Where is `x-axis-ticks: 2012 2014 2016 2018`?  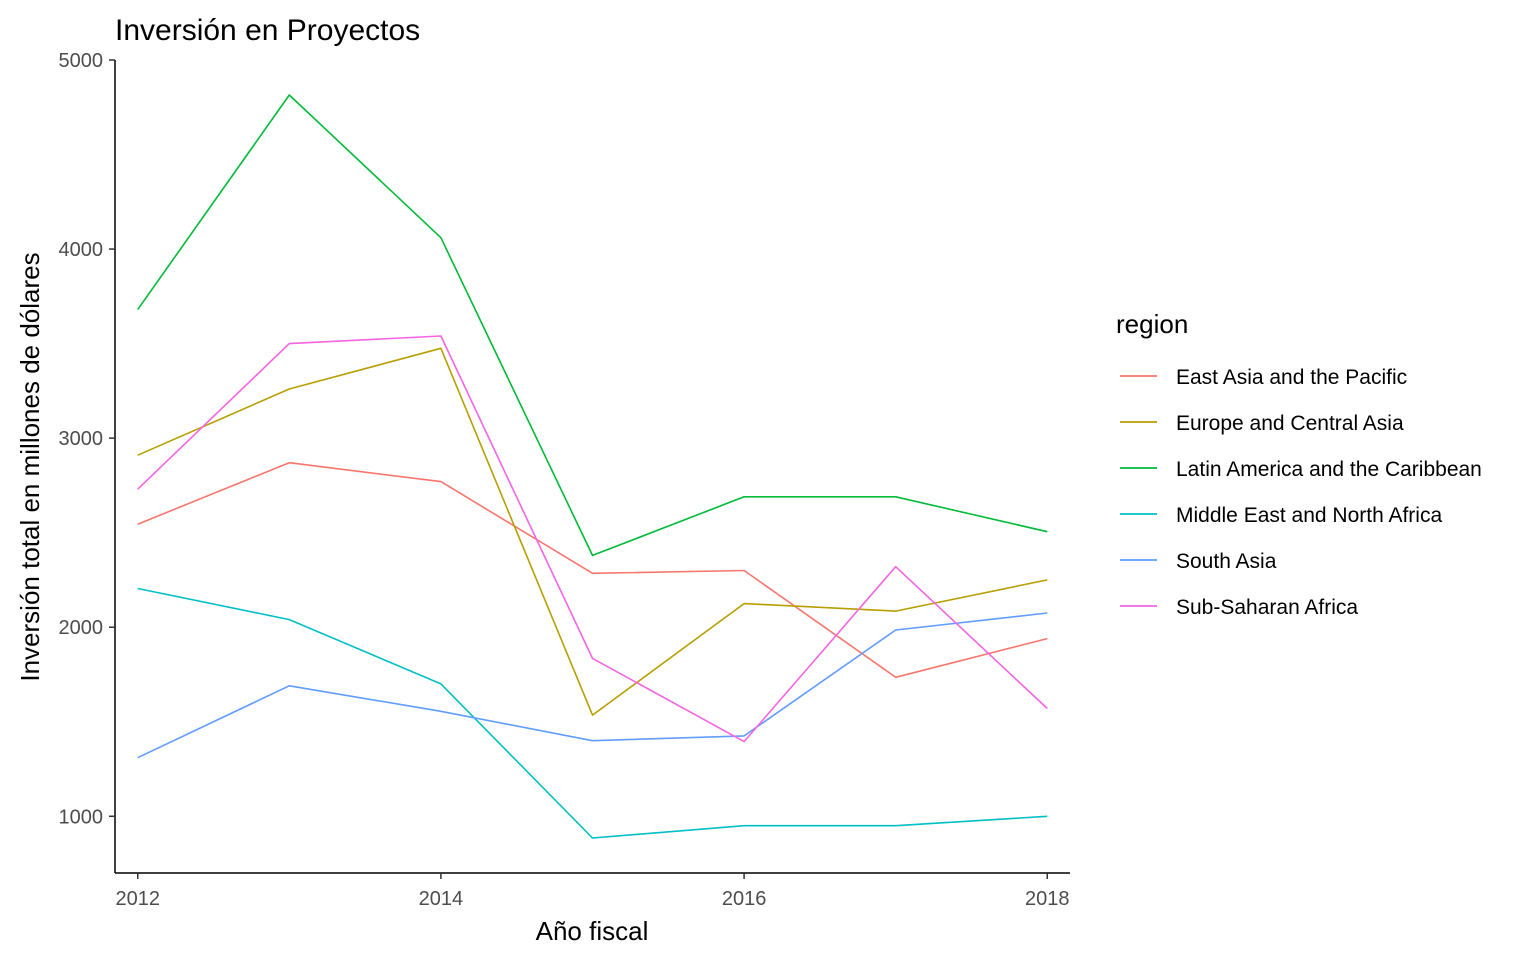
x-axis-ticks: 2012 2014 2016 2018 is located at coordinates (592, 891).